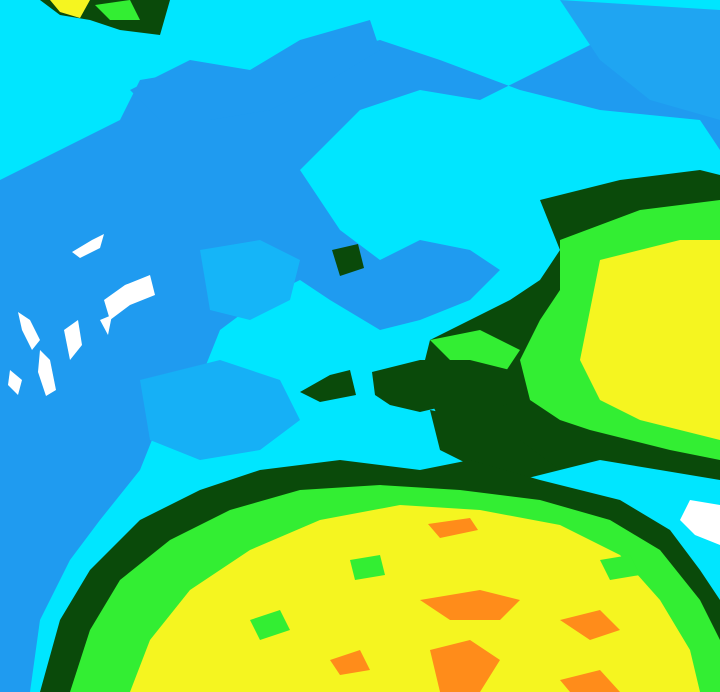 This screenshot has width=720, height=692. I want to click on region-orange, so click(475, 605).